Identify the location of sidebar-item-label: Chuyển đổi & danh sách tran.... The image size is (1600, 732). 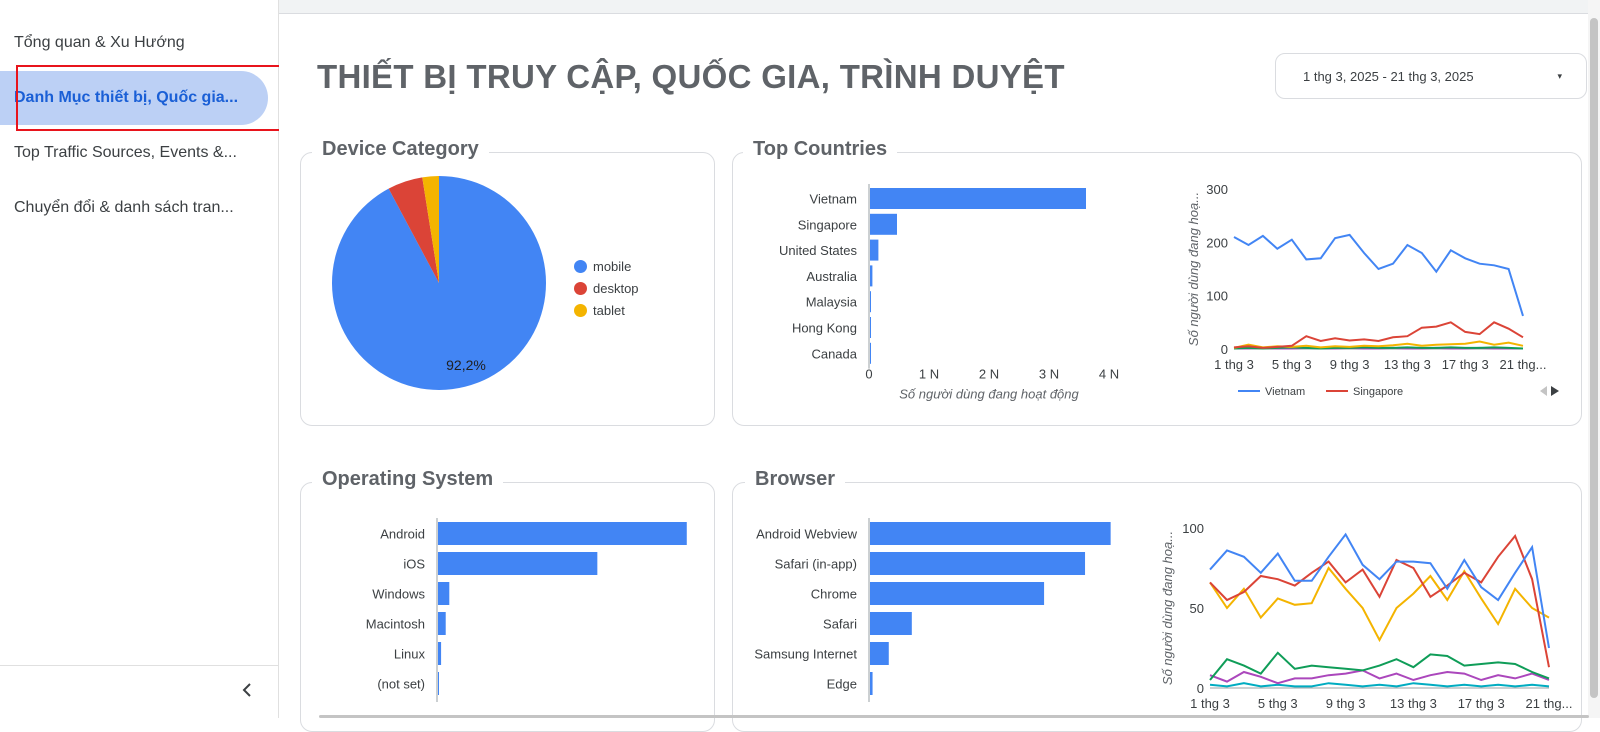
(124, 207).